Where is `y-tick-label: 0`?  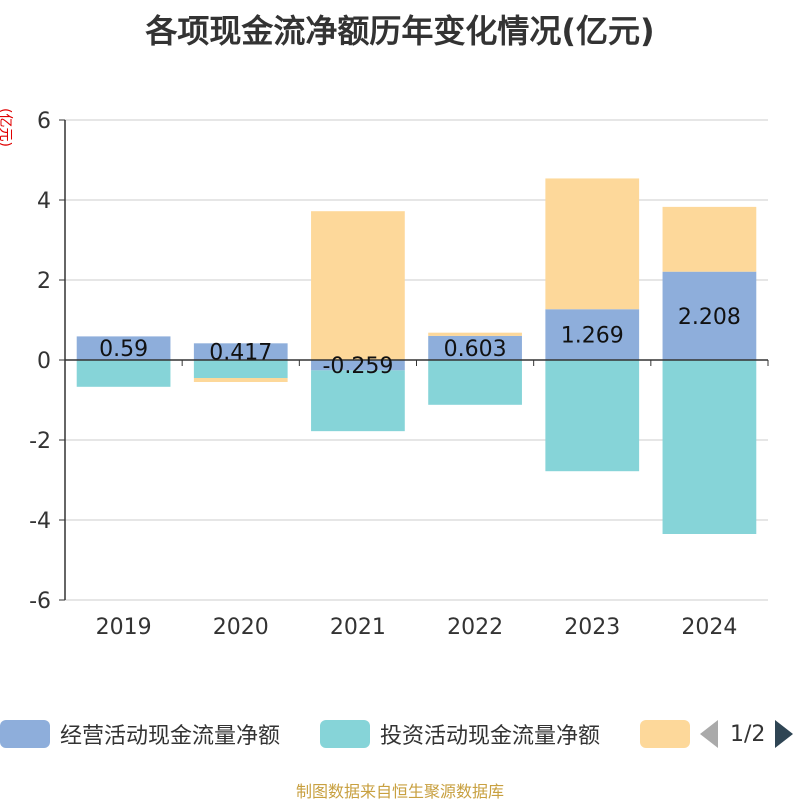 y-tick-label: 0 is located at coordinates (44, 361).